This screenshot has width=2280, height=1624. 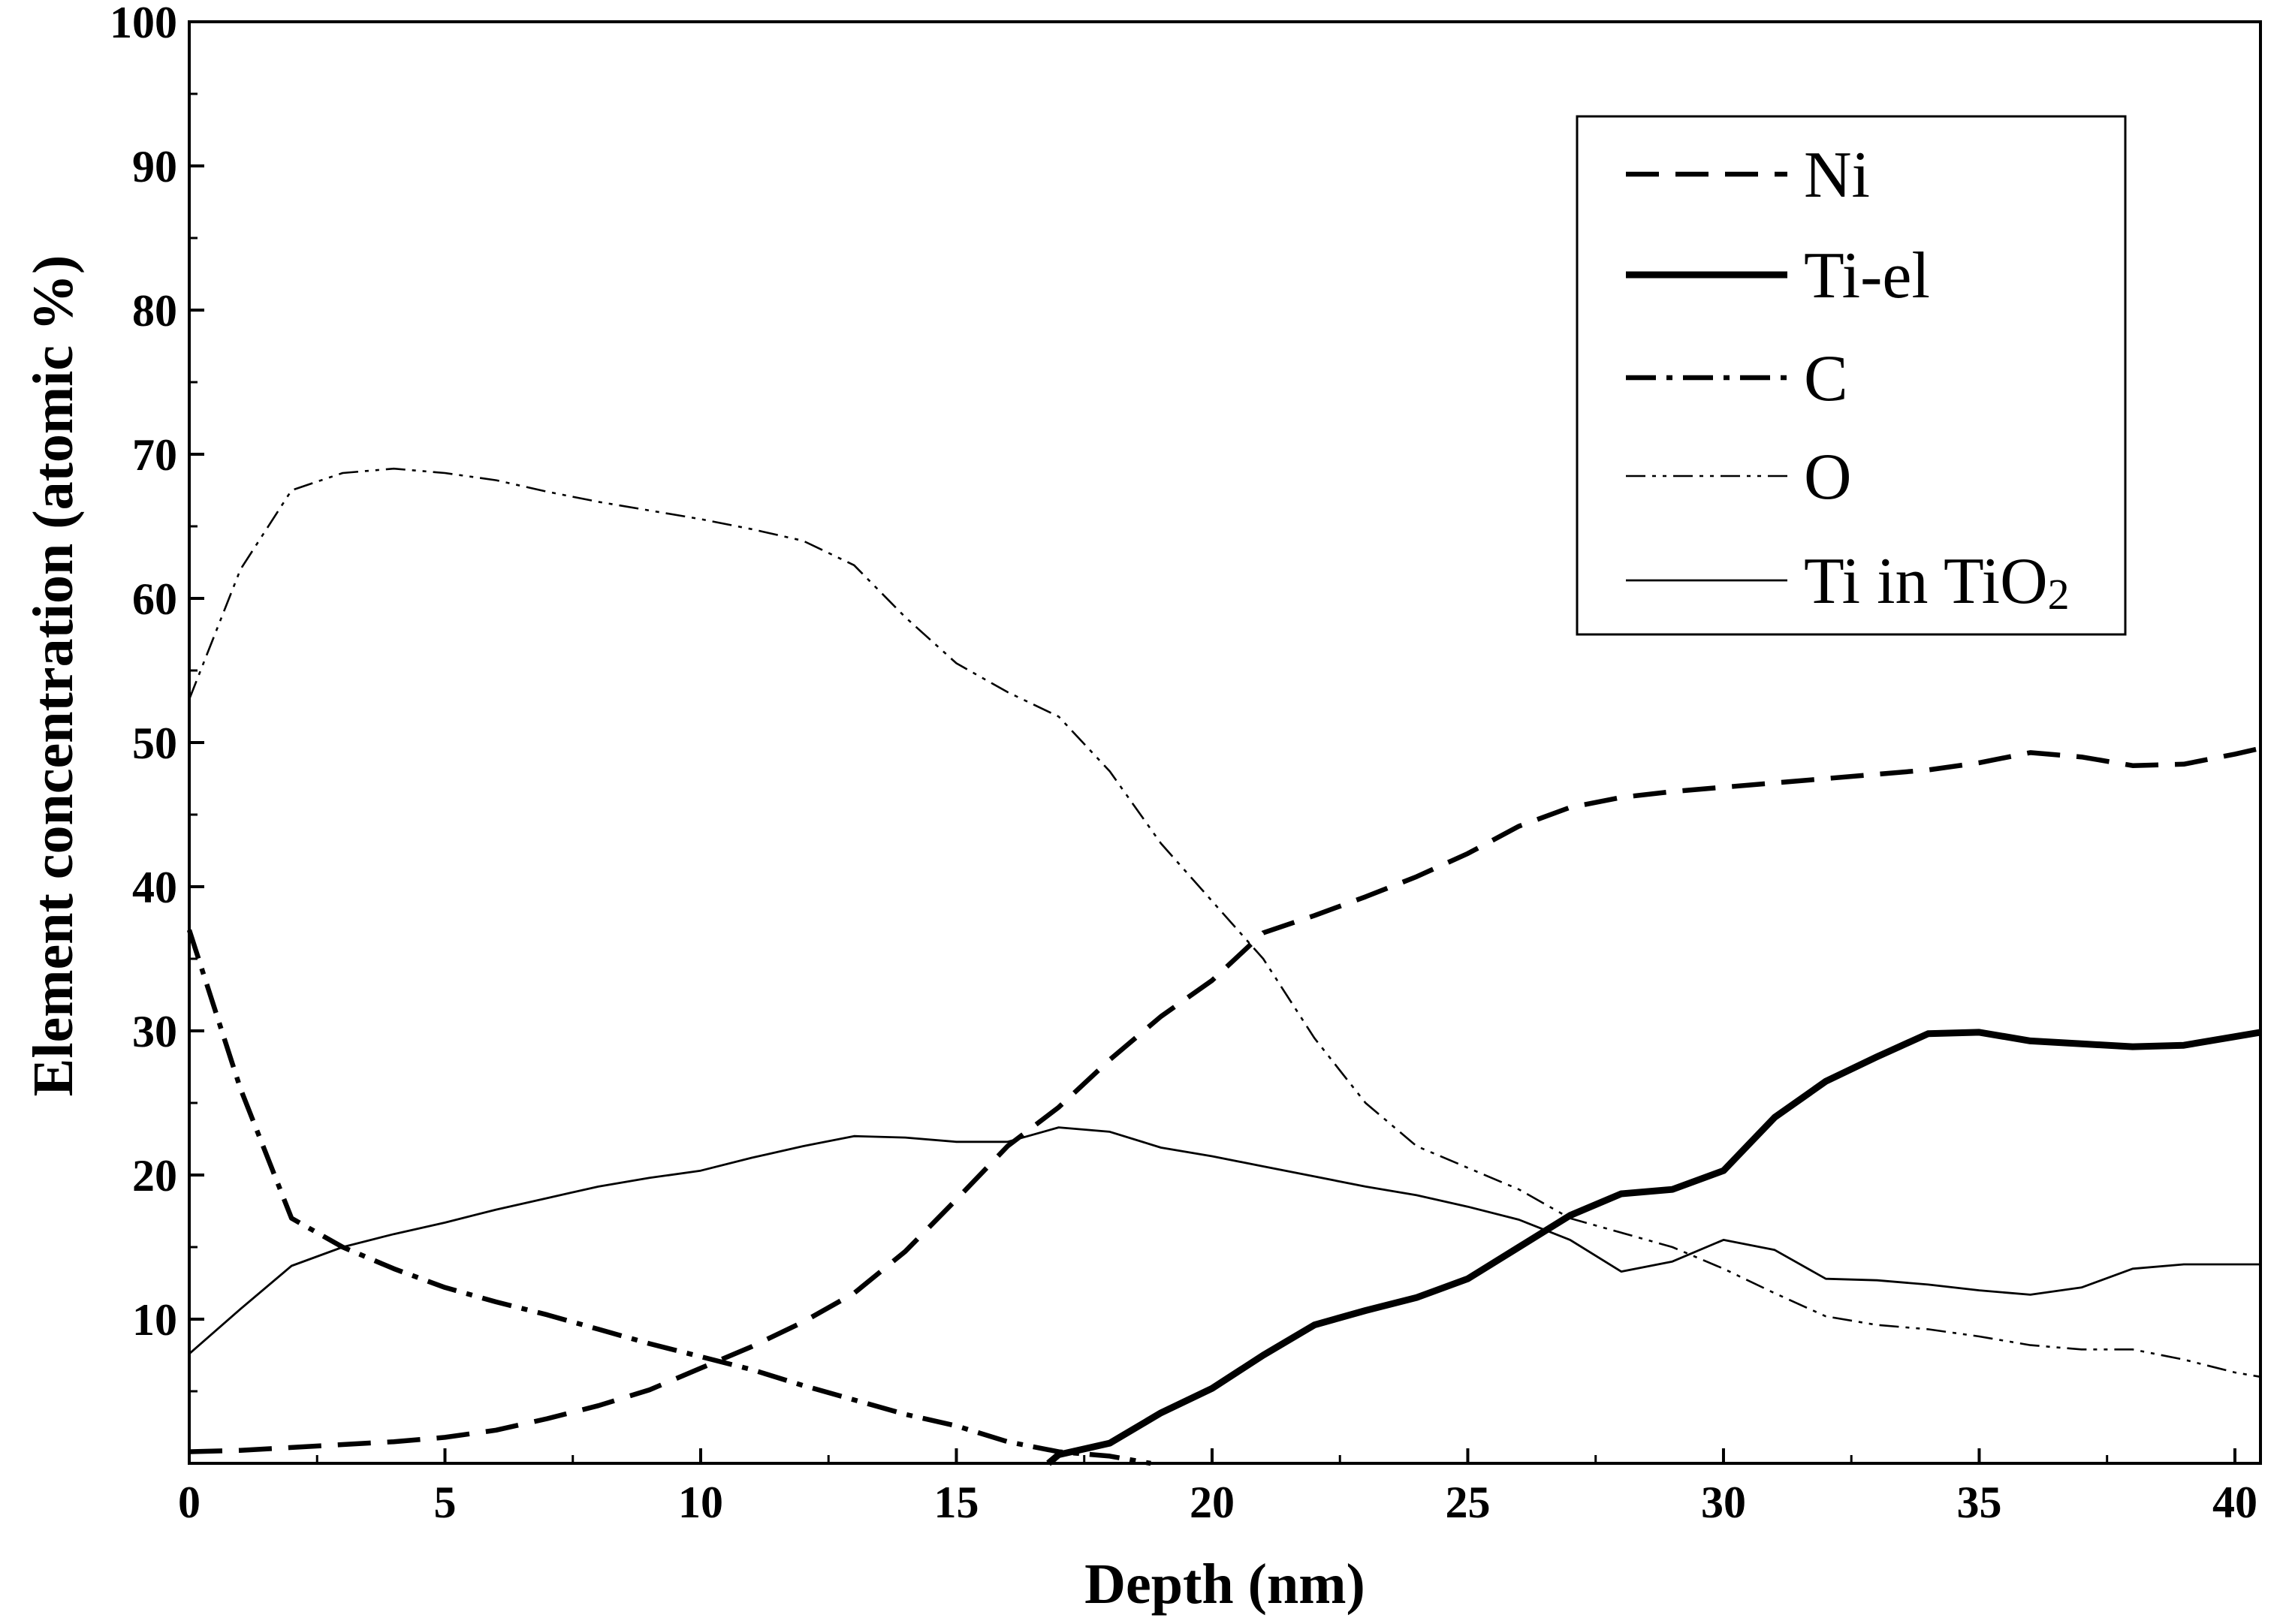 What do you see at coordinates (1224, 1584) in the screenshot?
I see `x-axis-label: Depth (nm)` at bounding box center [1224, 1584].